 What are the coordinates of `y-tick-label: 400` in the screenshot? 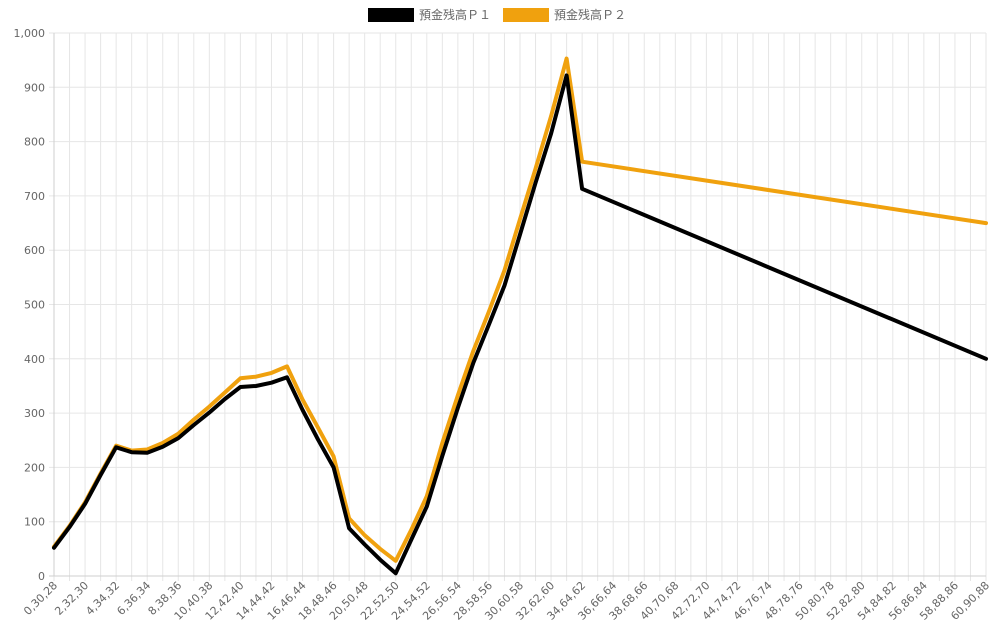 It's located at (34, 359).